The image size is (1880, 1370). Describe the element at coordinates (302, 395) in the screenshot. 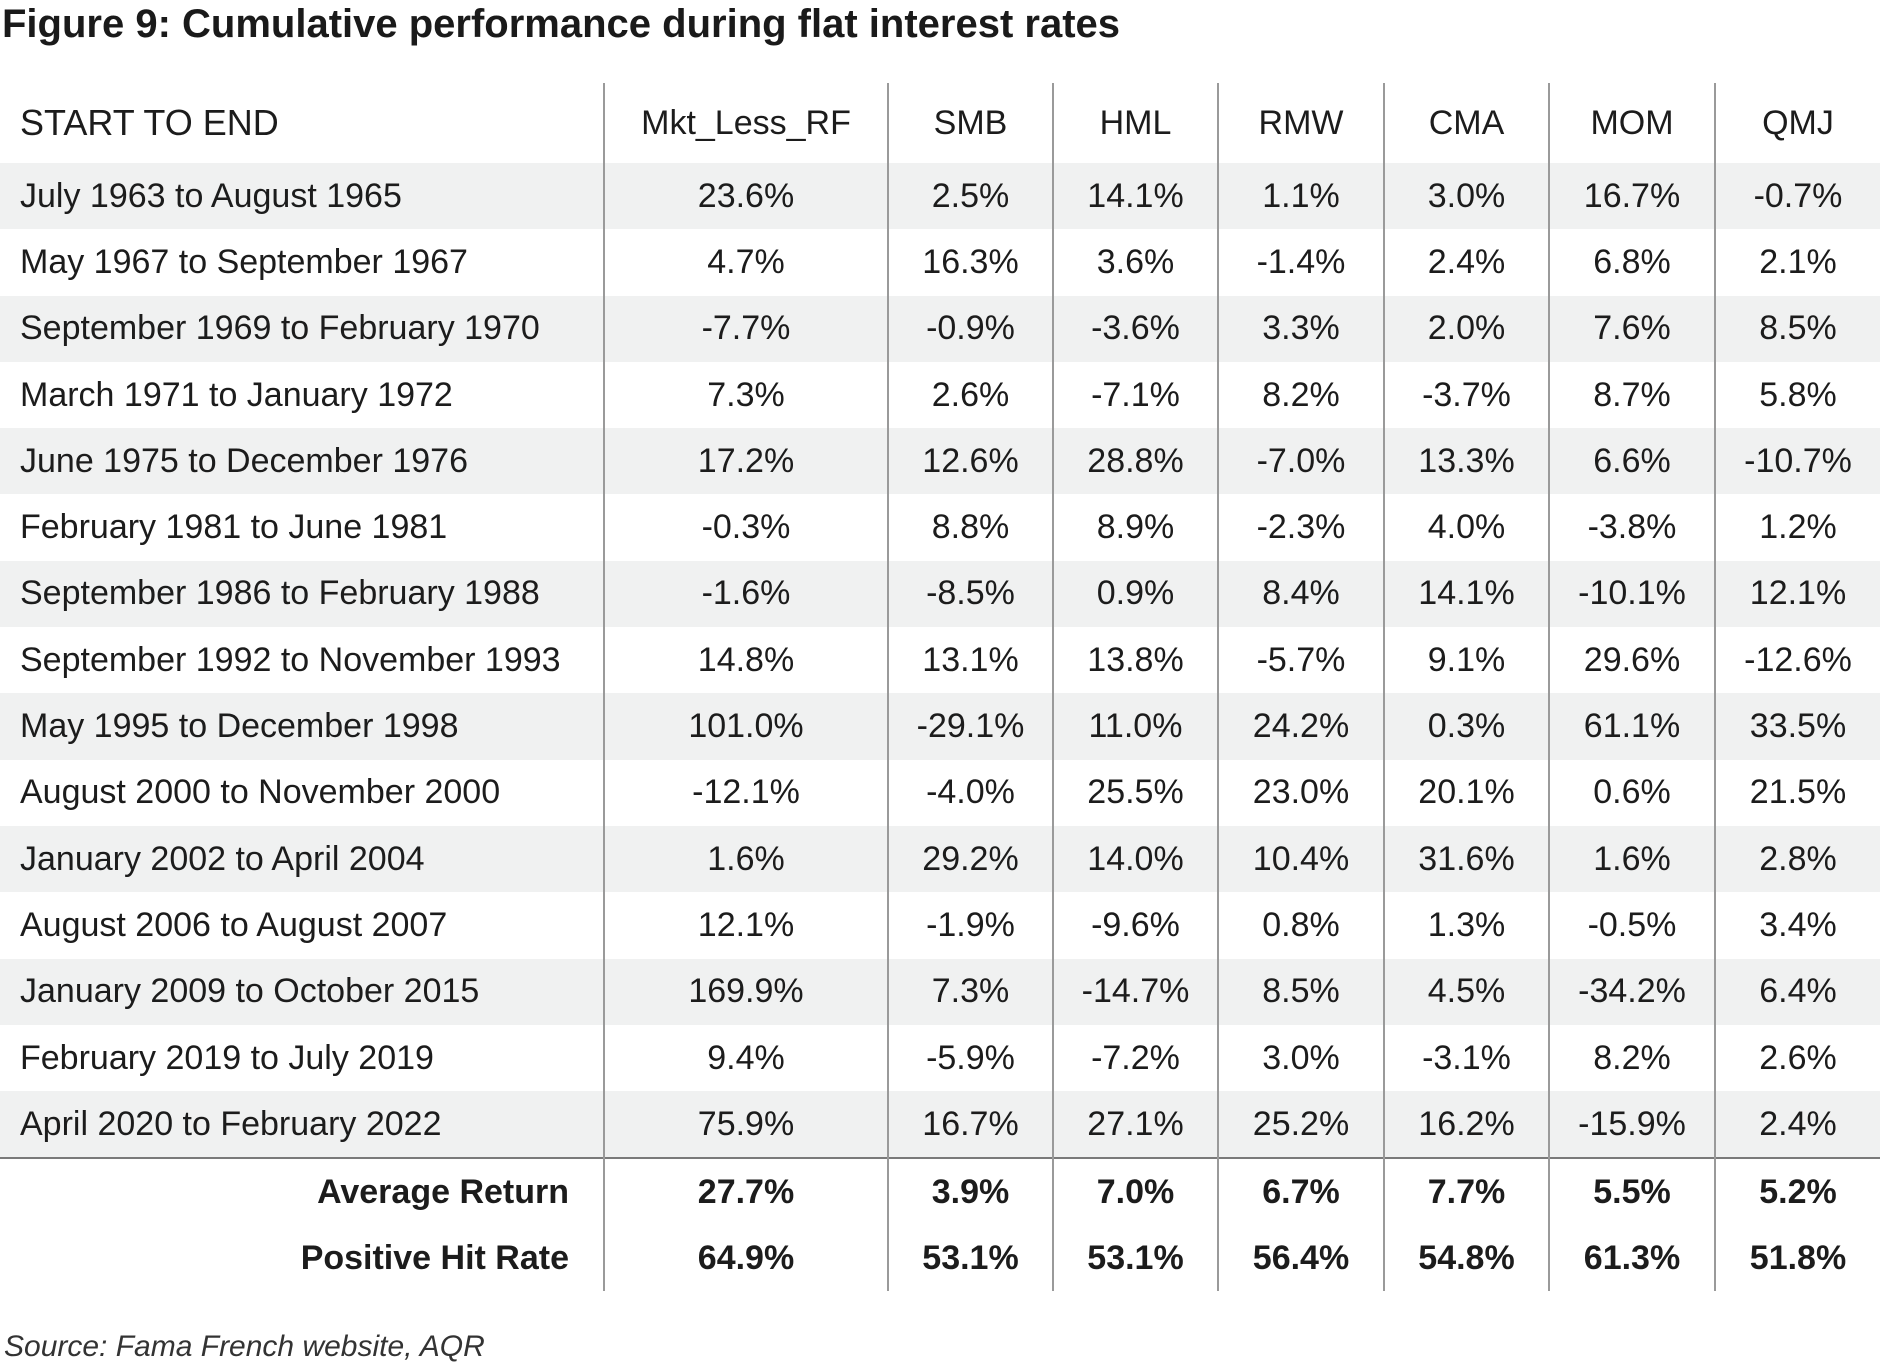

I see `period-cell: March 1971 to January 1972` at that location.